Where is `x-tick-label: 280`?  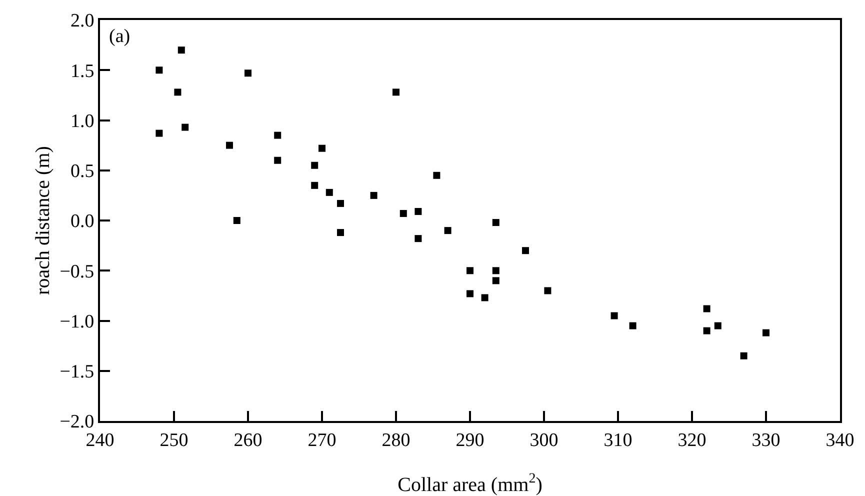 x-tick-label: 280 is located at coordinates (396, 440).